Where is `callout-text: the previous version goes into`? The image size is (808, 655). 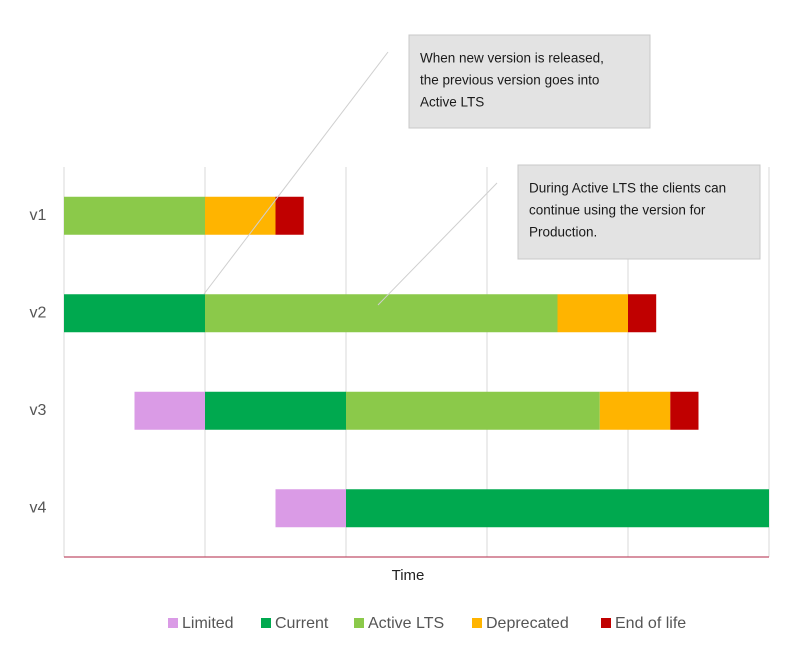 callout-text: the previous version goes into is located at coordinates (509, 80).